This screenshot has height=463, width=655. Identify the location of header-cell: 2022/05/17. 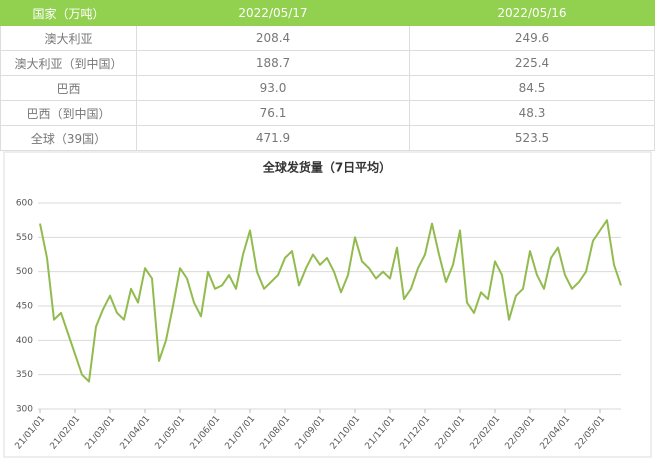
(273, 13).